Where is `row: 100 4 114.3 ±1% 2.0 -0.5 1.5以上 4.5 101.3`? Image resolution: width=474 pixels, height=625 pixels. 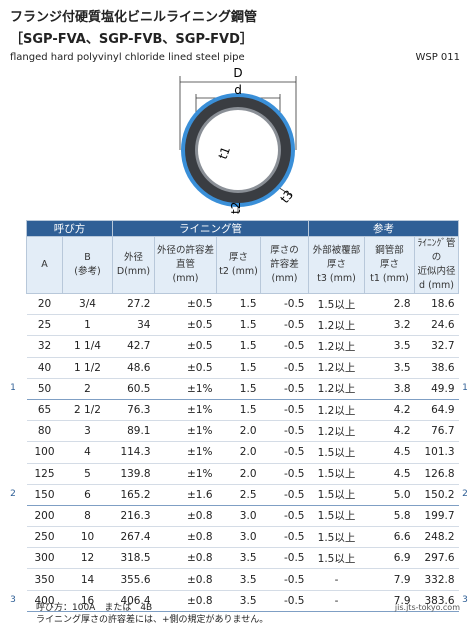 row: 100 4 114.3 ±1% 2.0 -0.5 1.5以上 4.5 101.3 is located at coordinates (242, 452).